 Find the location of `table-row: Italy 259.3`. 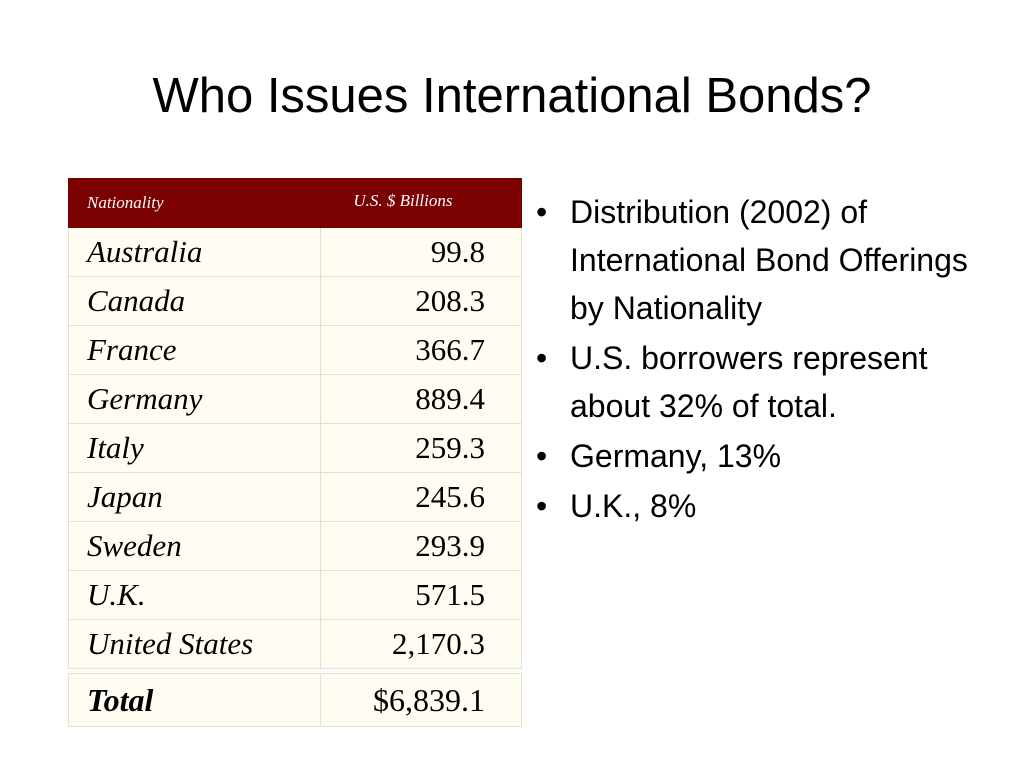

table-row: Italy 259.3 is located at coordinates (295, 448).